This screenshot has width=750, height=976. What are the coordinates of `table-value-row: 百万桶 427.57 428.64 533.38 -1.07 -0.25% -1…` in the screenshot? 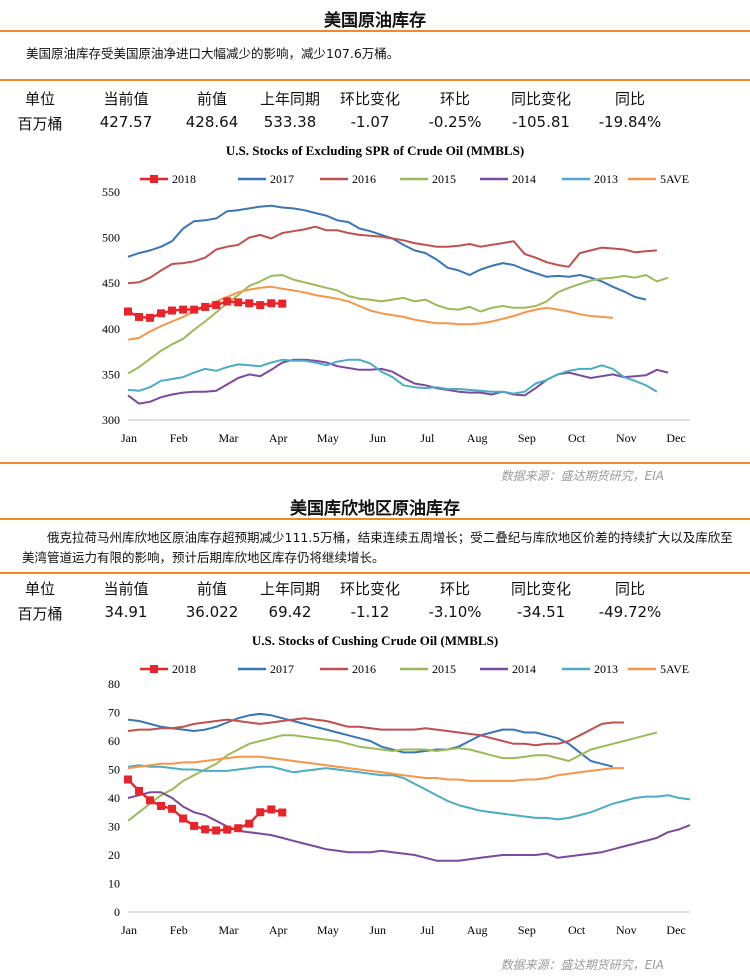 It's located at (375, 125).